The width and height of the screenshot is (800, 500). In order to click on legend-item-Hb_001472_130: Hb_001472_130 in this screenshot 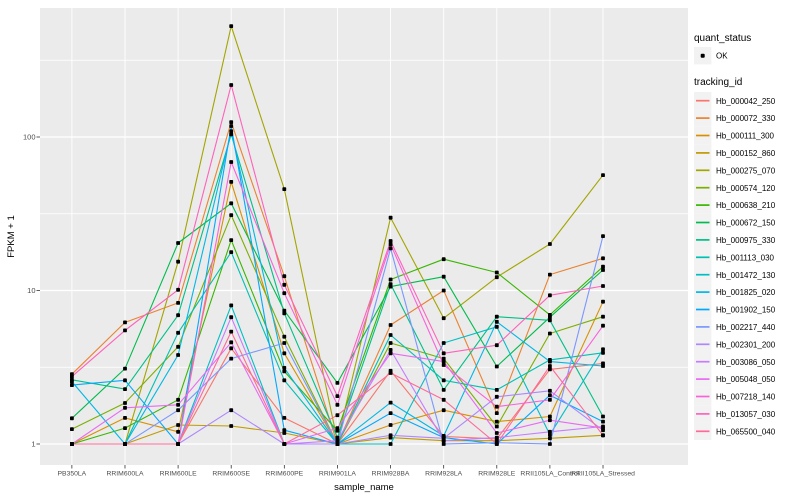, I will do `click(735, 275)`.